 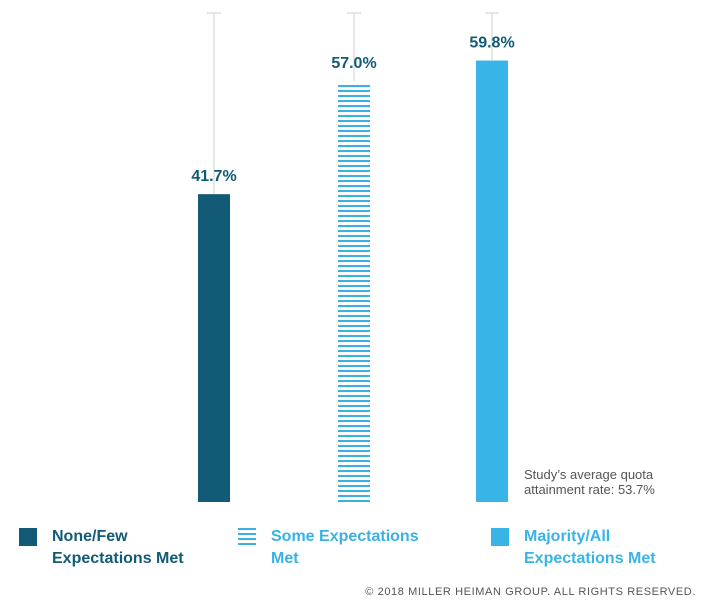 I want to click on legend-swatch-none-few, so click(x=28, y=537).